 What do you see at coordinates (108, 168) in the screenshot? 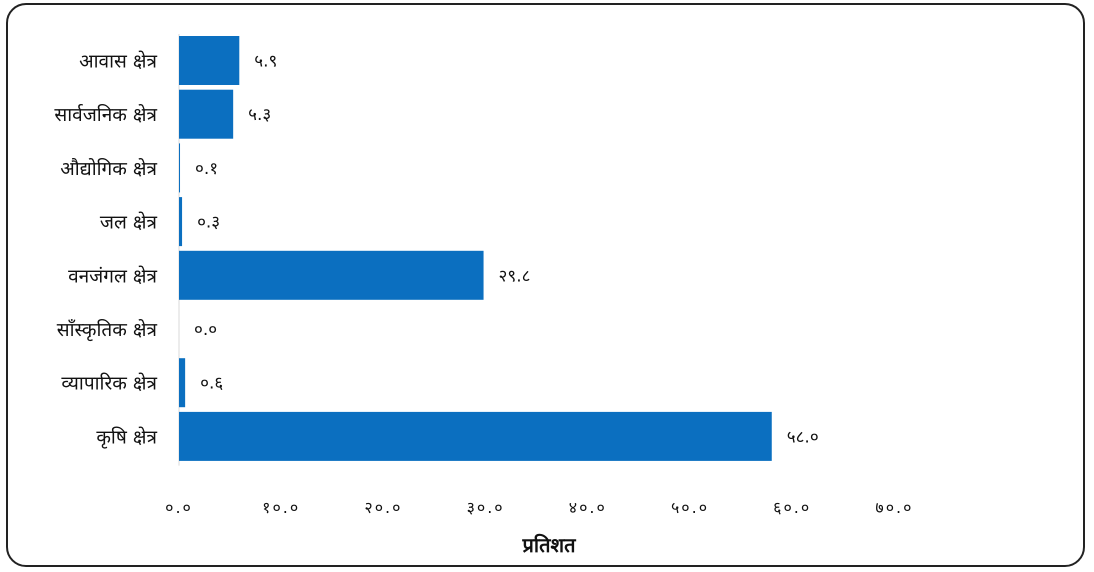
I see `category-label: औद्योगिक क्षेत्र` at bounding box center [108, 168].